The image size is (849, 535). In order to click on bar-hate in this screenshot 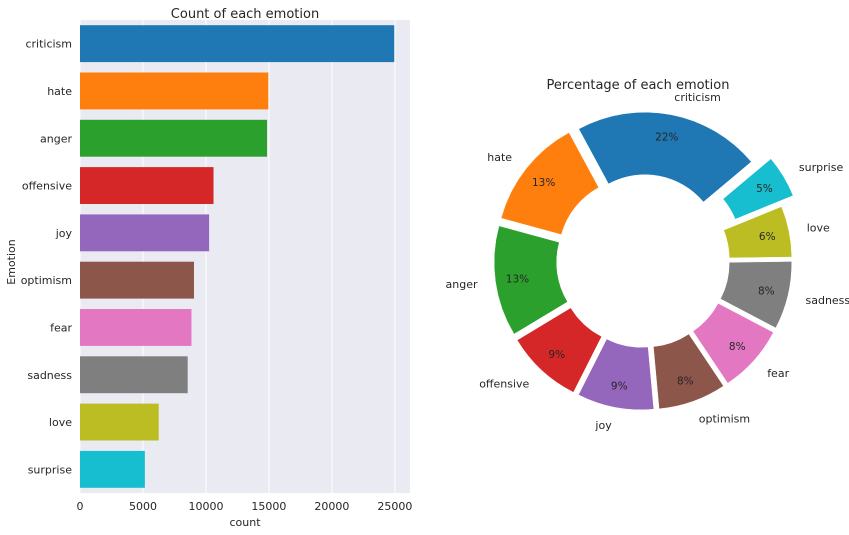, I will do `click(174, 91)`.